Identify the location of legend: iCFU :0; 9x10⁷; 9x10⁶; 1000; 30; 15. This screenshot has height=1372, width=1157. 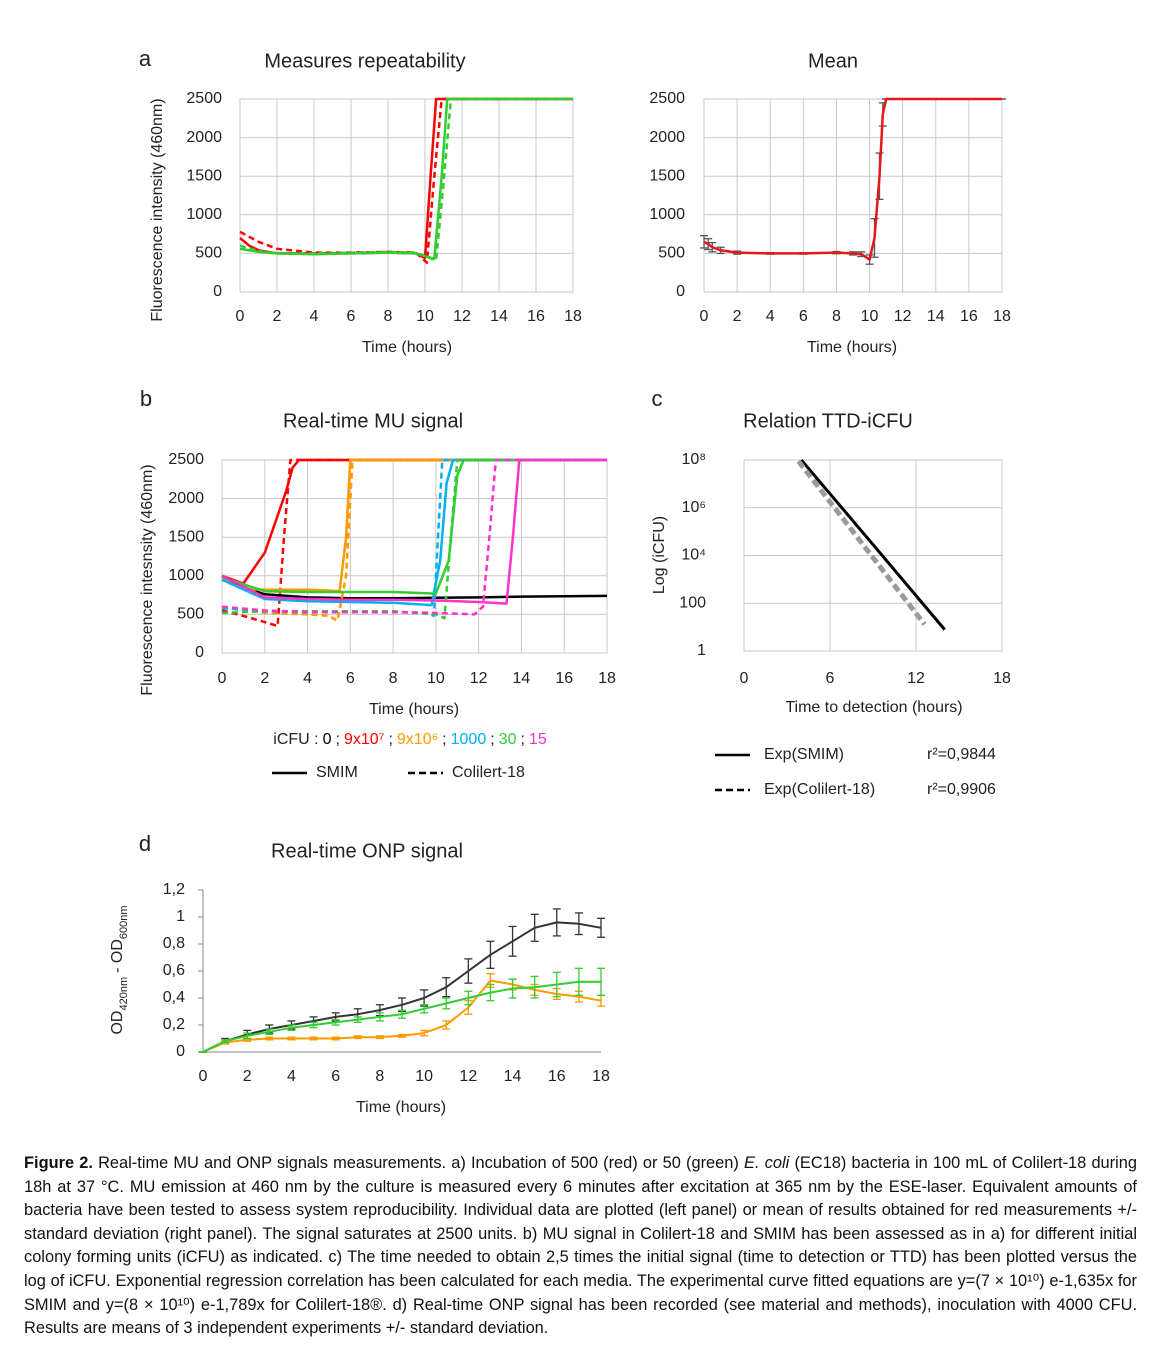
(410, 739).